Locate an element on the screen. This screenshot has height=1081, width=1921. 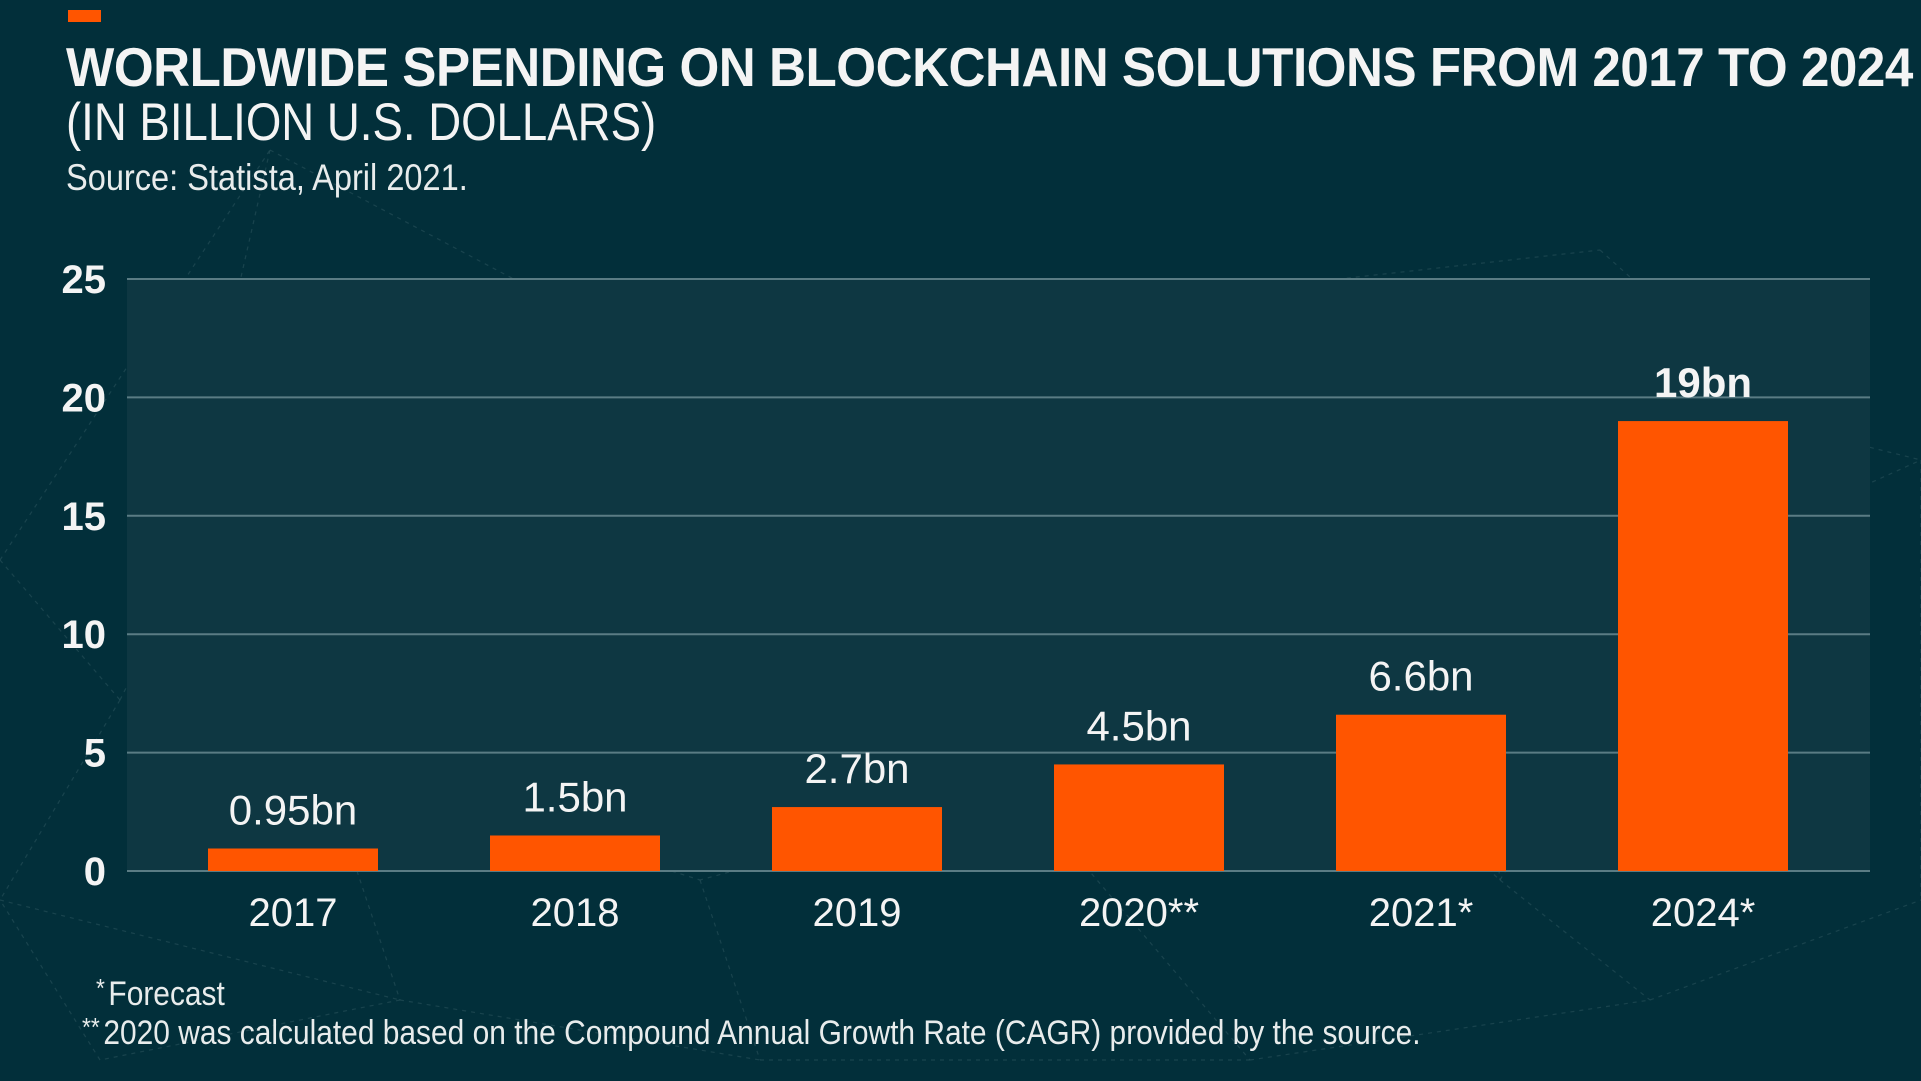
x-category-label: 2018 is located at coordinates (575, 913).